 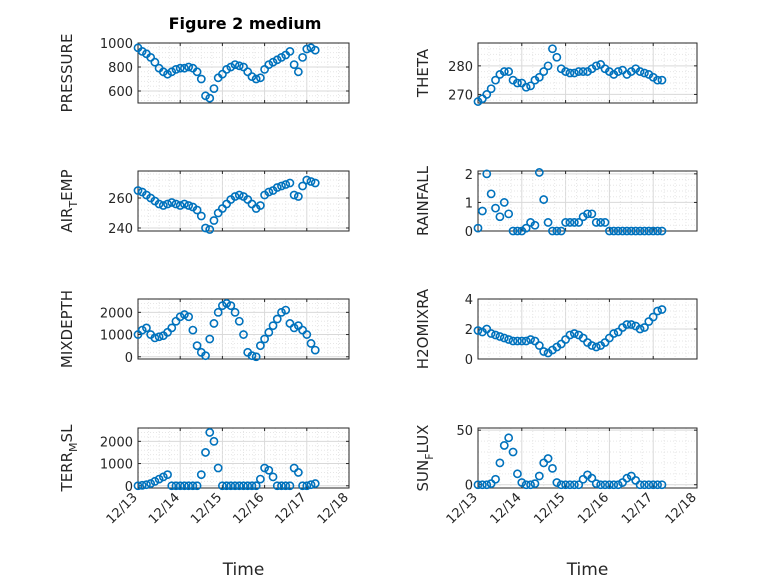 What do you see at coordinates (464, 431) in the screenshot?
I see `y-tick-label: 50` at bounding box center [464, 431].